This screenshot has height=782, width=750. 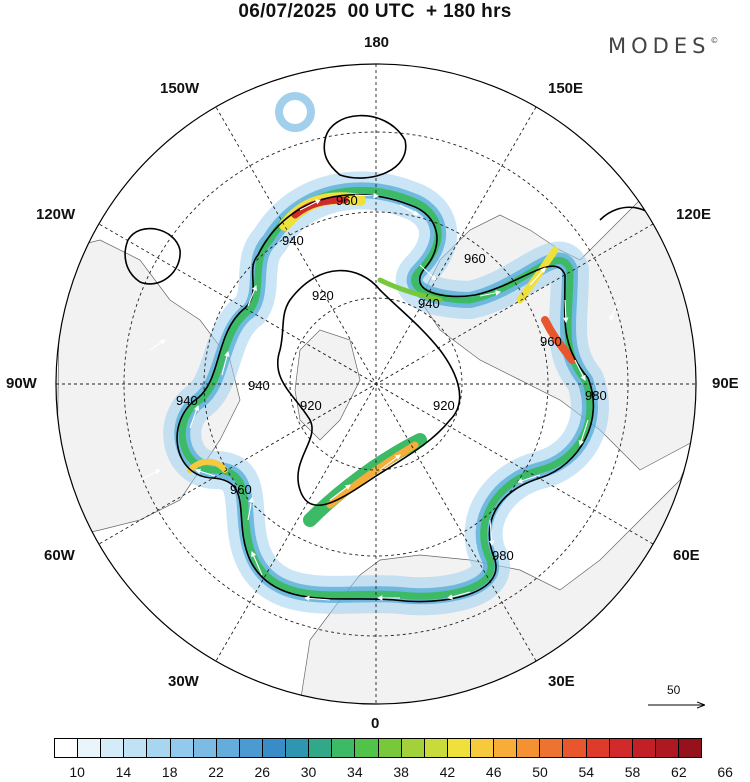 What do you see at coordinates (447, 772) in the screenshot?
I see `colorbar-tick-label: 42` at bounding box center [447, 772].